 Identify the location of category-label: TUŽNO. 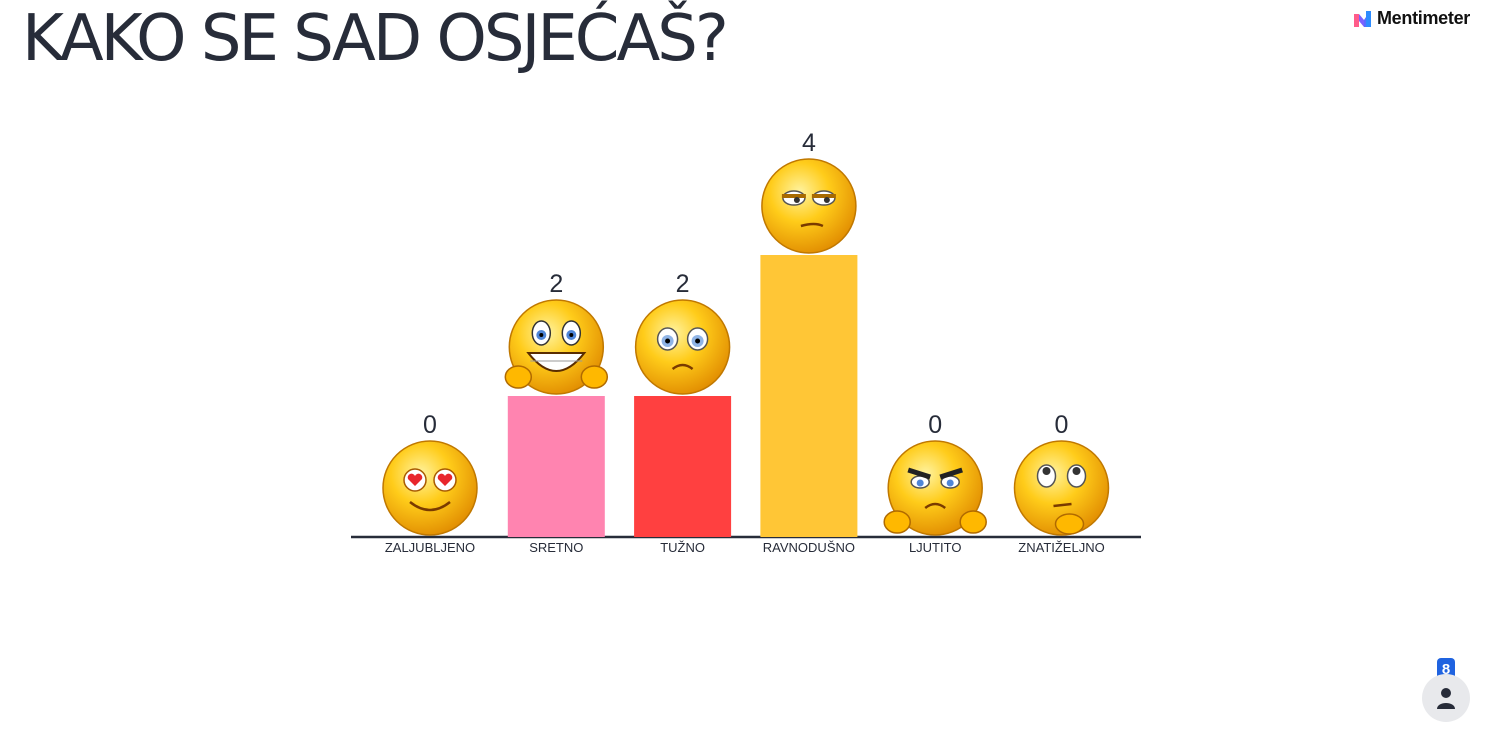
(682, 547).